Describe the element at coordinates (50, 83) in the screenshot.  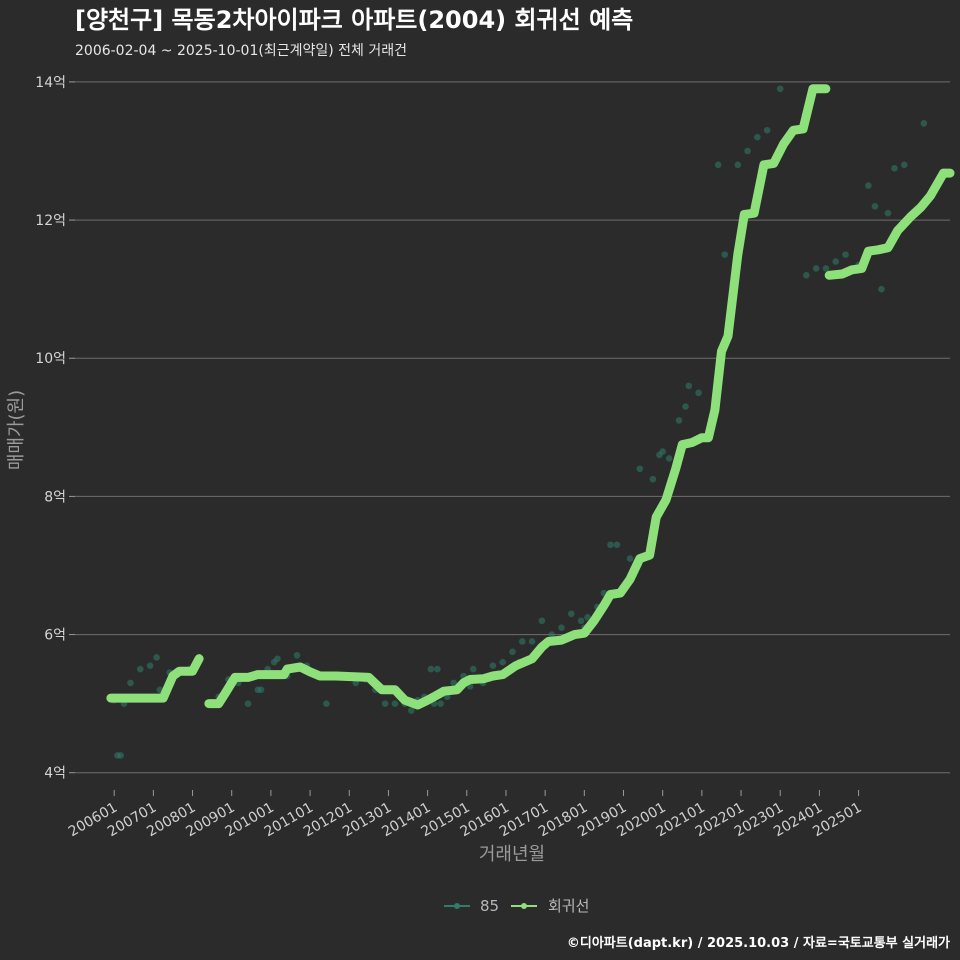
I see `y-tick-label: 14억` at that location.